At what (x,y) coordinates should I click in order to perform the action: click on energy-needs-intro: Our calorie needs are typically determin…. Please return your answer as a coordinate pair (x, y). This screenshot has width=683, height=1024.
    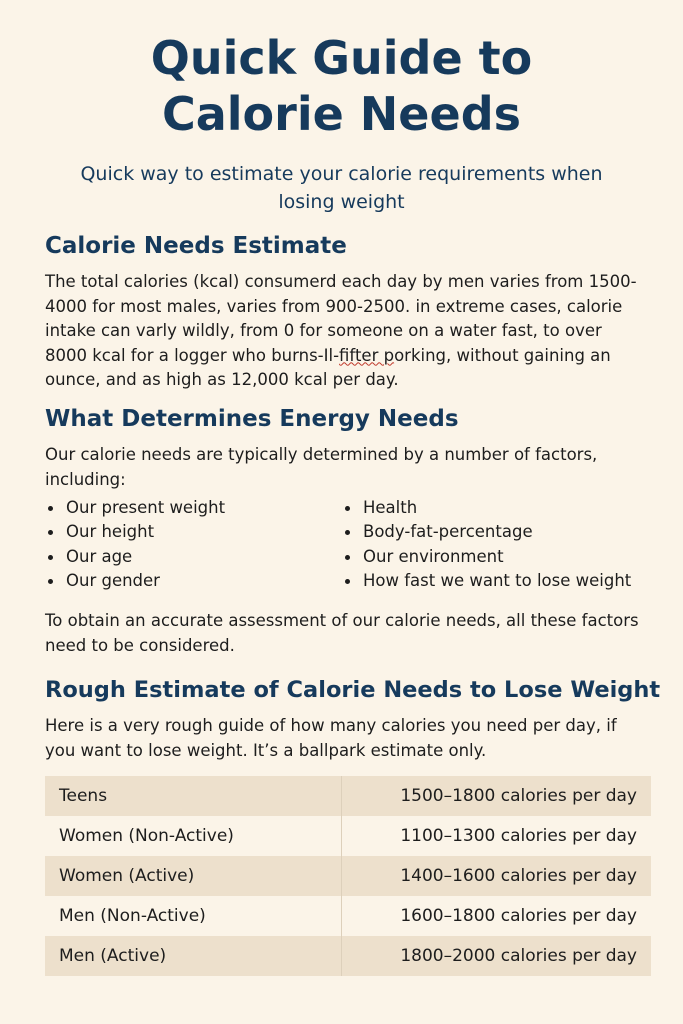
    Looking at the image, I should click on (321, 467).